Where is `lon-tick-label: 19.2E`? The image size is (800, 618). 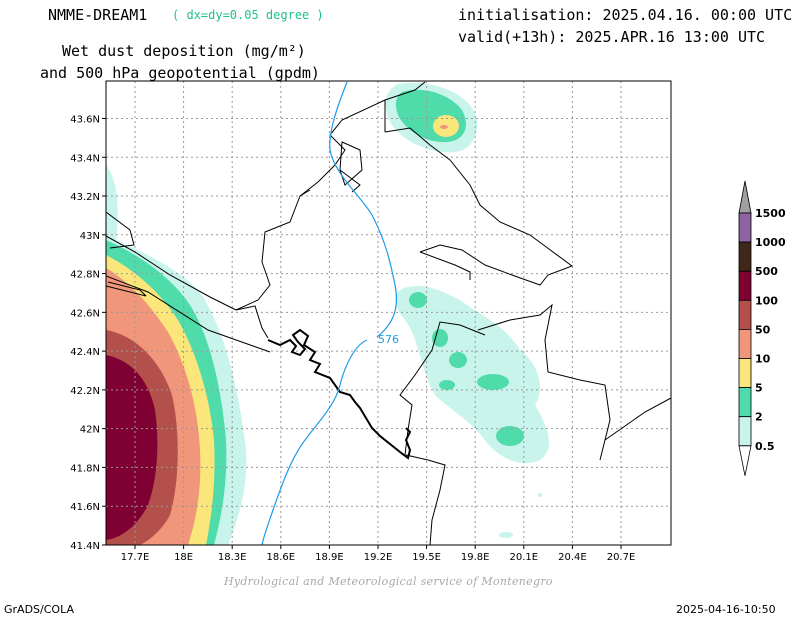 lon-tick-label: 19.2E is located at coordinates (378, 557).